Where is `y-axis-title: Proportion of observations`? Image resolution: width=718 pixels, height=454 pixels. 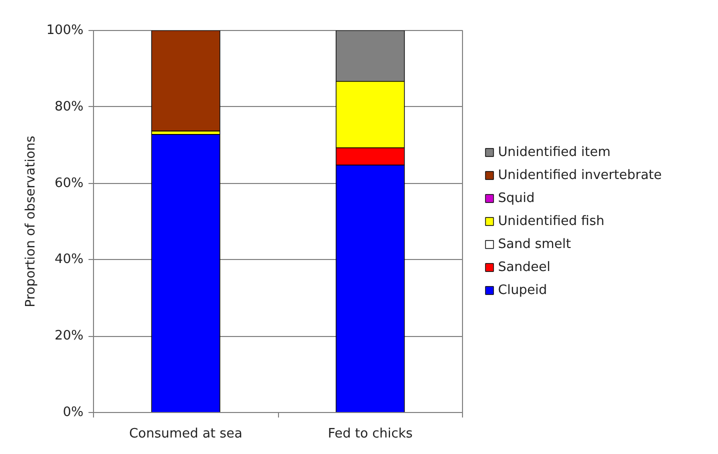
y-axis-title: Proportion of observations is located at coordinates (30, 222).